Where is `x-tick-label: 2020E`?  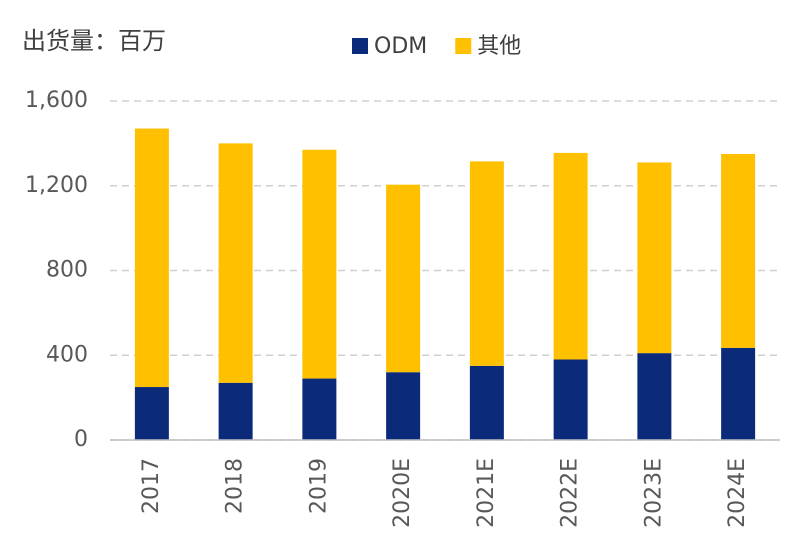 x-tick-label: 2020E is located at coordinates (402, 493).